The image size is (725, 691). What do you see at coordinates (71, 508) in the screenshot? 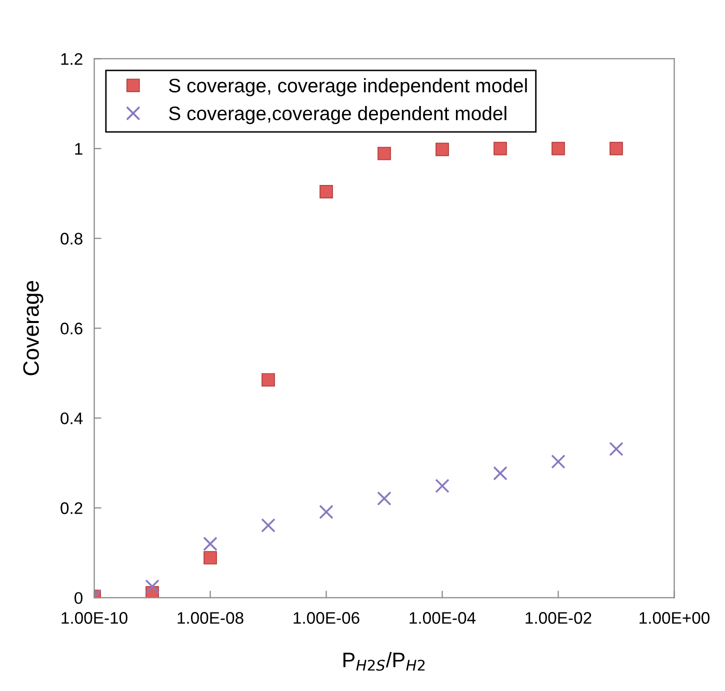
I see `y-tick-label: 0.2` at bounding box center [71, 508].